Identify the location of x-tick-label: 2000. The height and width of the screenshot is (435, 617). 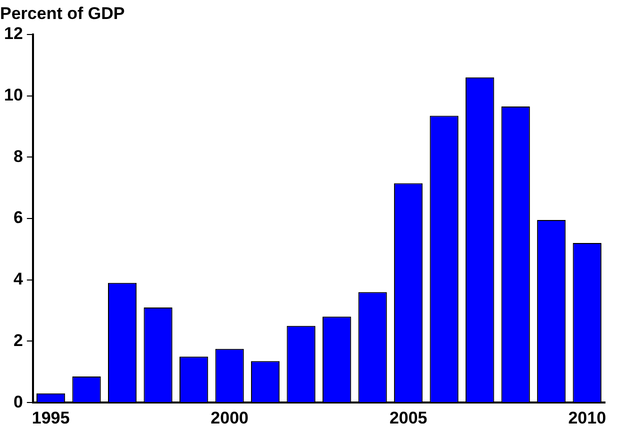
(229, 418).